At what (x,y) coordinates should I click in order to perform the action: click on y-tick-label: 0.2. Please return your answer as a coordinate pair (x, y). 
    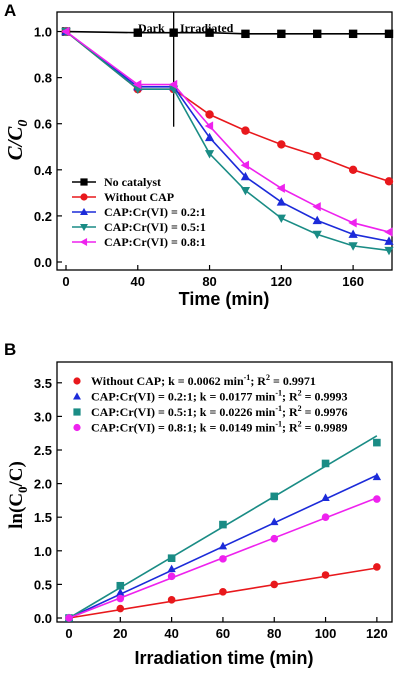
    Looking at the image, I should click on (43, 216).